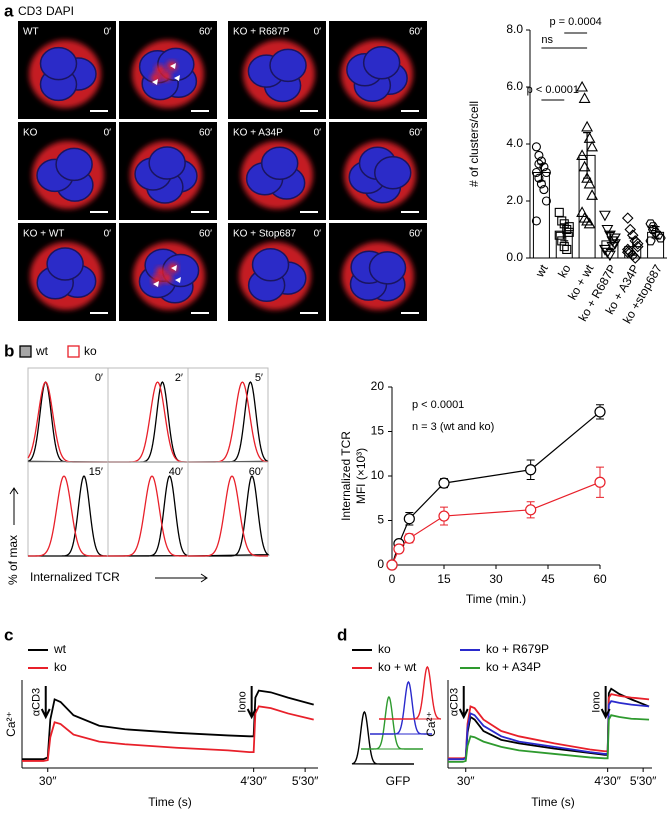  What do you see at coordinates (564, 271) in the screenshot?
I see `x-tick-label: ko` at bounding box center [564, 271].